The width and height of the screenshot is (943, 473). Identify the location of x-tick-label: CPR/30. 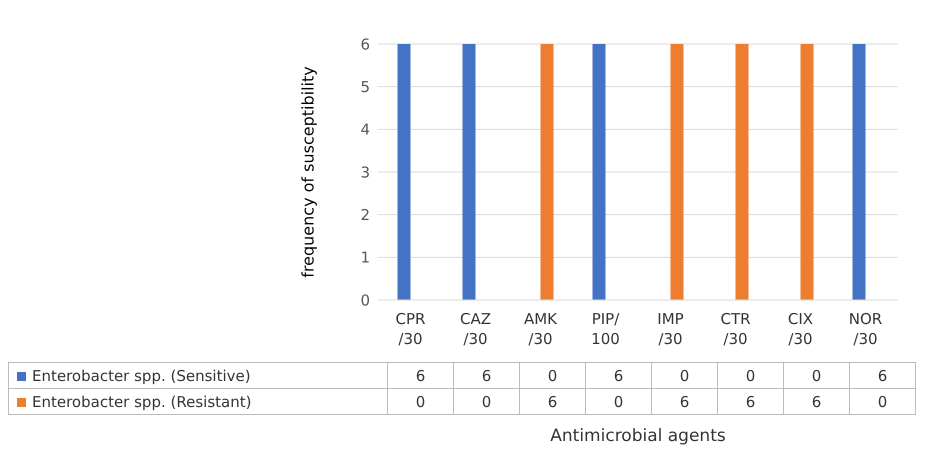
(411, 329).